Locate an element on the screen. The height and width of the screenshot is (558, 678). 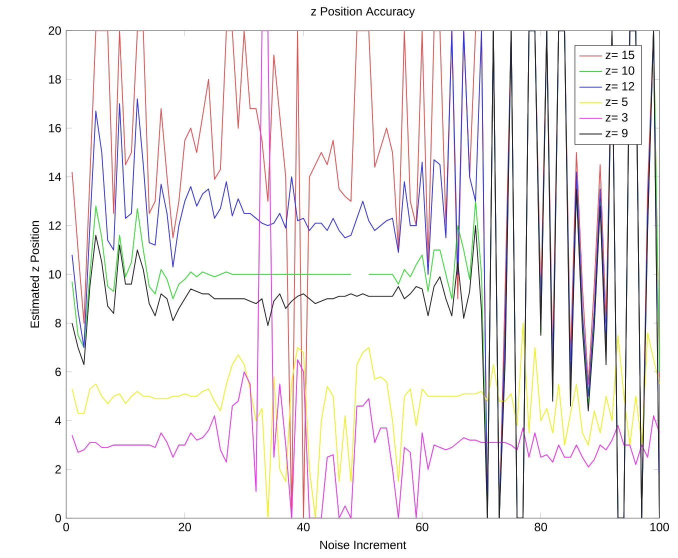
x-tick-label: 100 is located at coordinates (659, 527).